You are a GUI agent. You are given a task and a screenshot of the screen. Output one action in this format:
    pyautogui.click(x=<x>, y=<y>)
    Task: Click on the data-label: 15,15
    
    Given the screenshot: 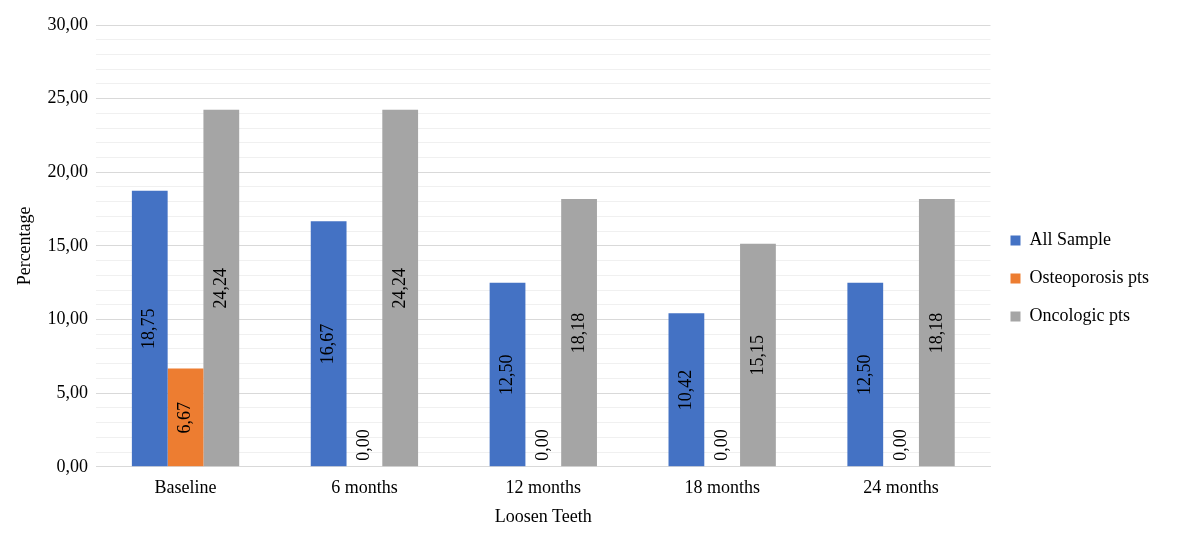 What is the action you would take?
    pyautogui.click(x=756, y=355)
    